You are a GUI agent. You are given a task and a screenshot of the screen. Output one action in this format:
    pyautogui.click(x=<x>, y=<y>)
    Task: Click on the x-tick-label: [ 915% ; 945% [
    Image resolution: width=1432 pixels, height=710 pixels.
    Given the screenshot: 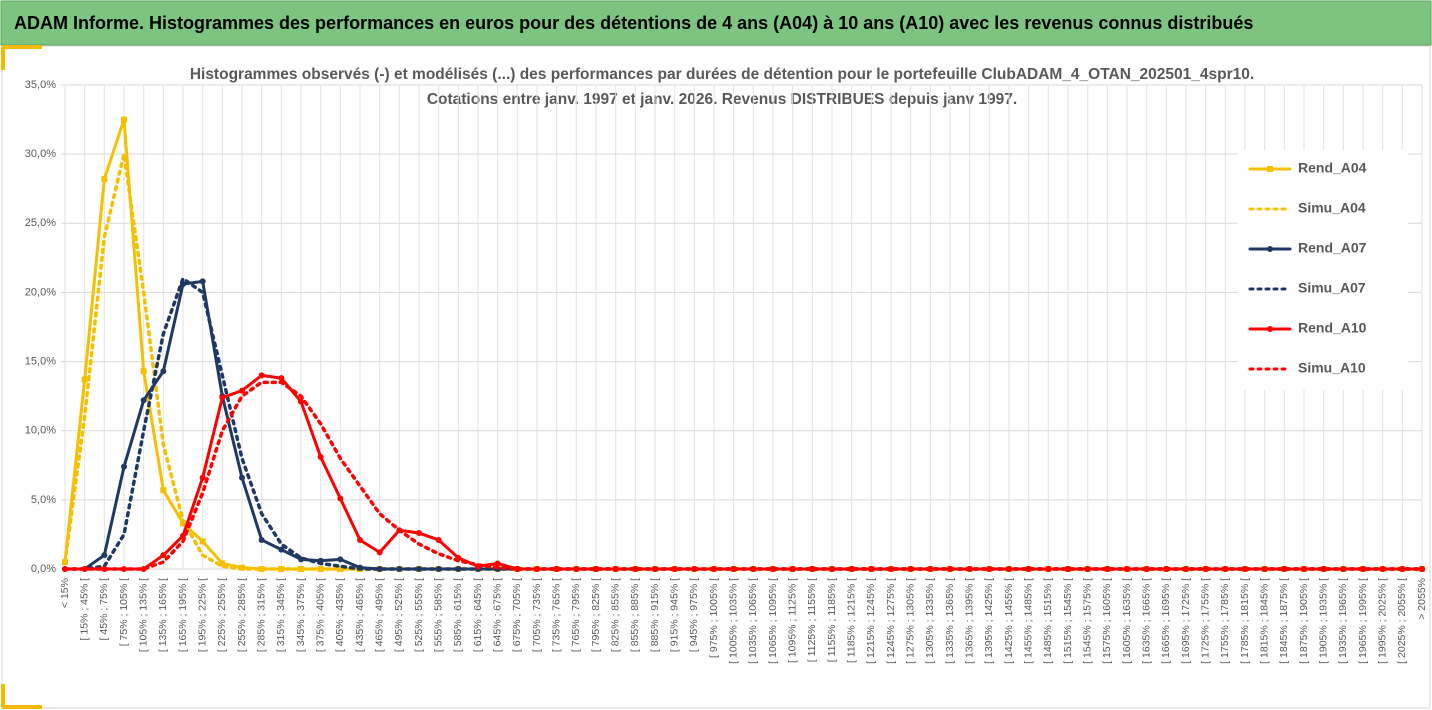 What is the action you would take?
    pyautogui.click(x=674, y=615)
    